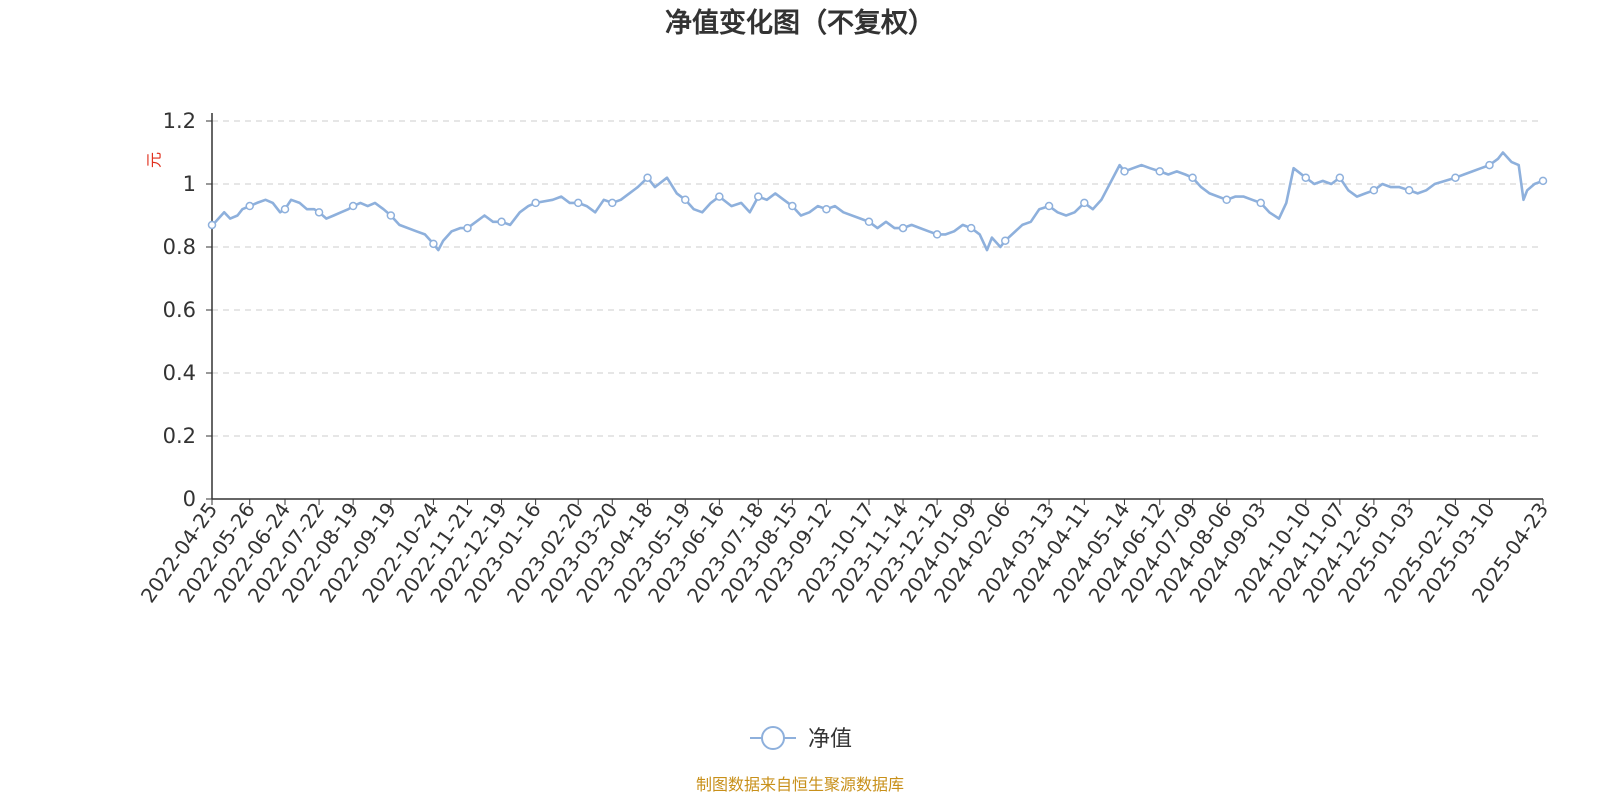  Describe the element at coordinates (189, 184) in the screenshot. I see `y-tick-label: 1` at that location.